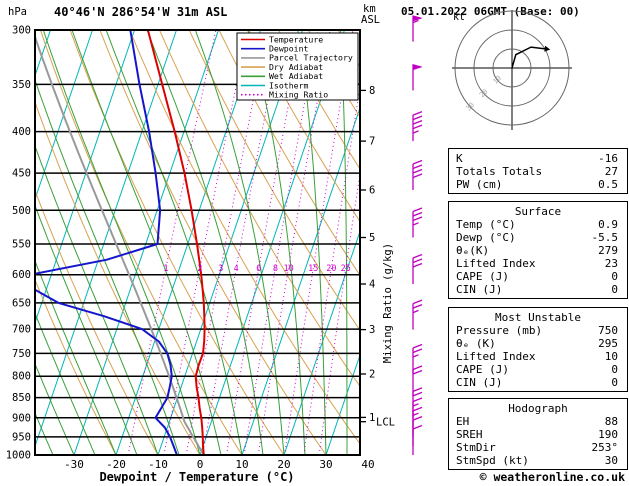  What do you see at coordinates (296, 67) in the screenshot?
I see `legend-label: Dry Adiabat` at bounding box center [296, 67].